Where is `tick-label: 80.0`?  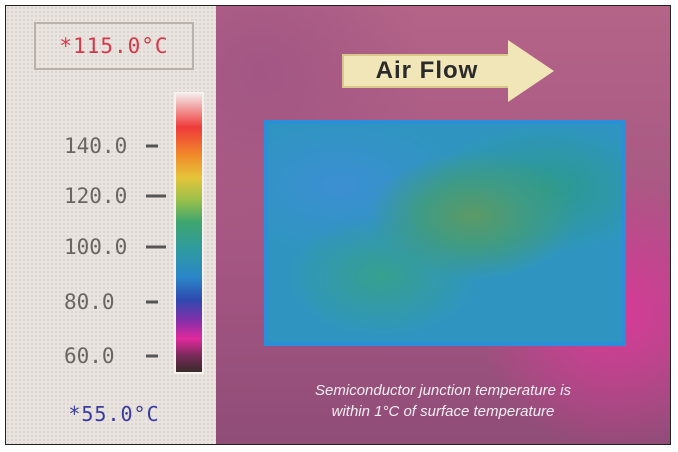 tick-label: 80.0 is located at coordinates (89, 302).